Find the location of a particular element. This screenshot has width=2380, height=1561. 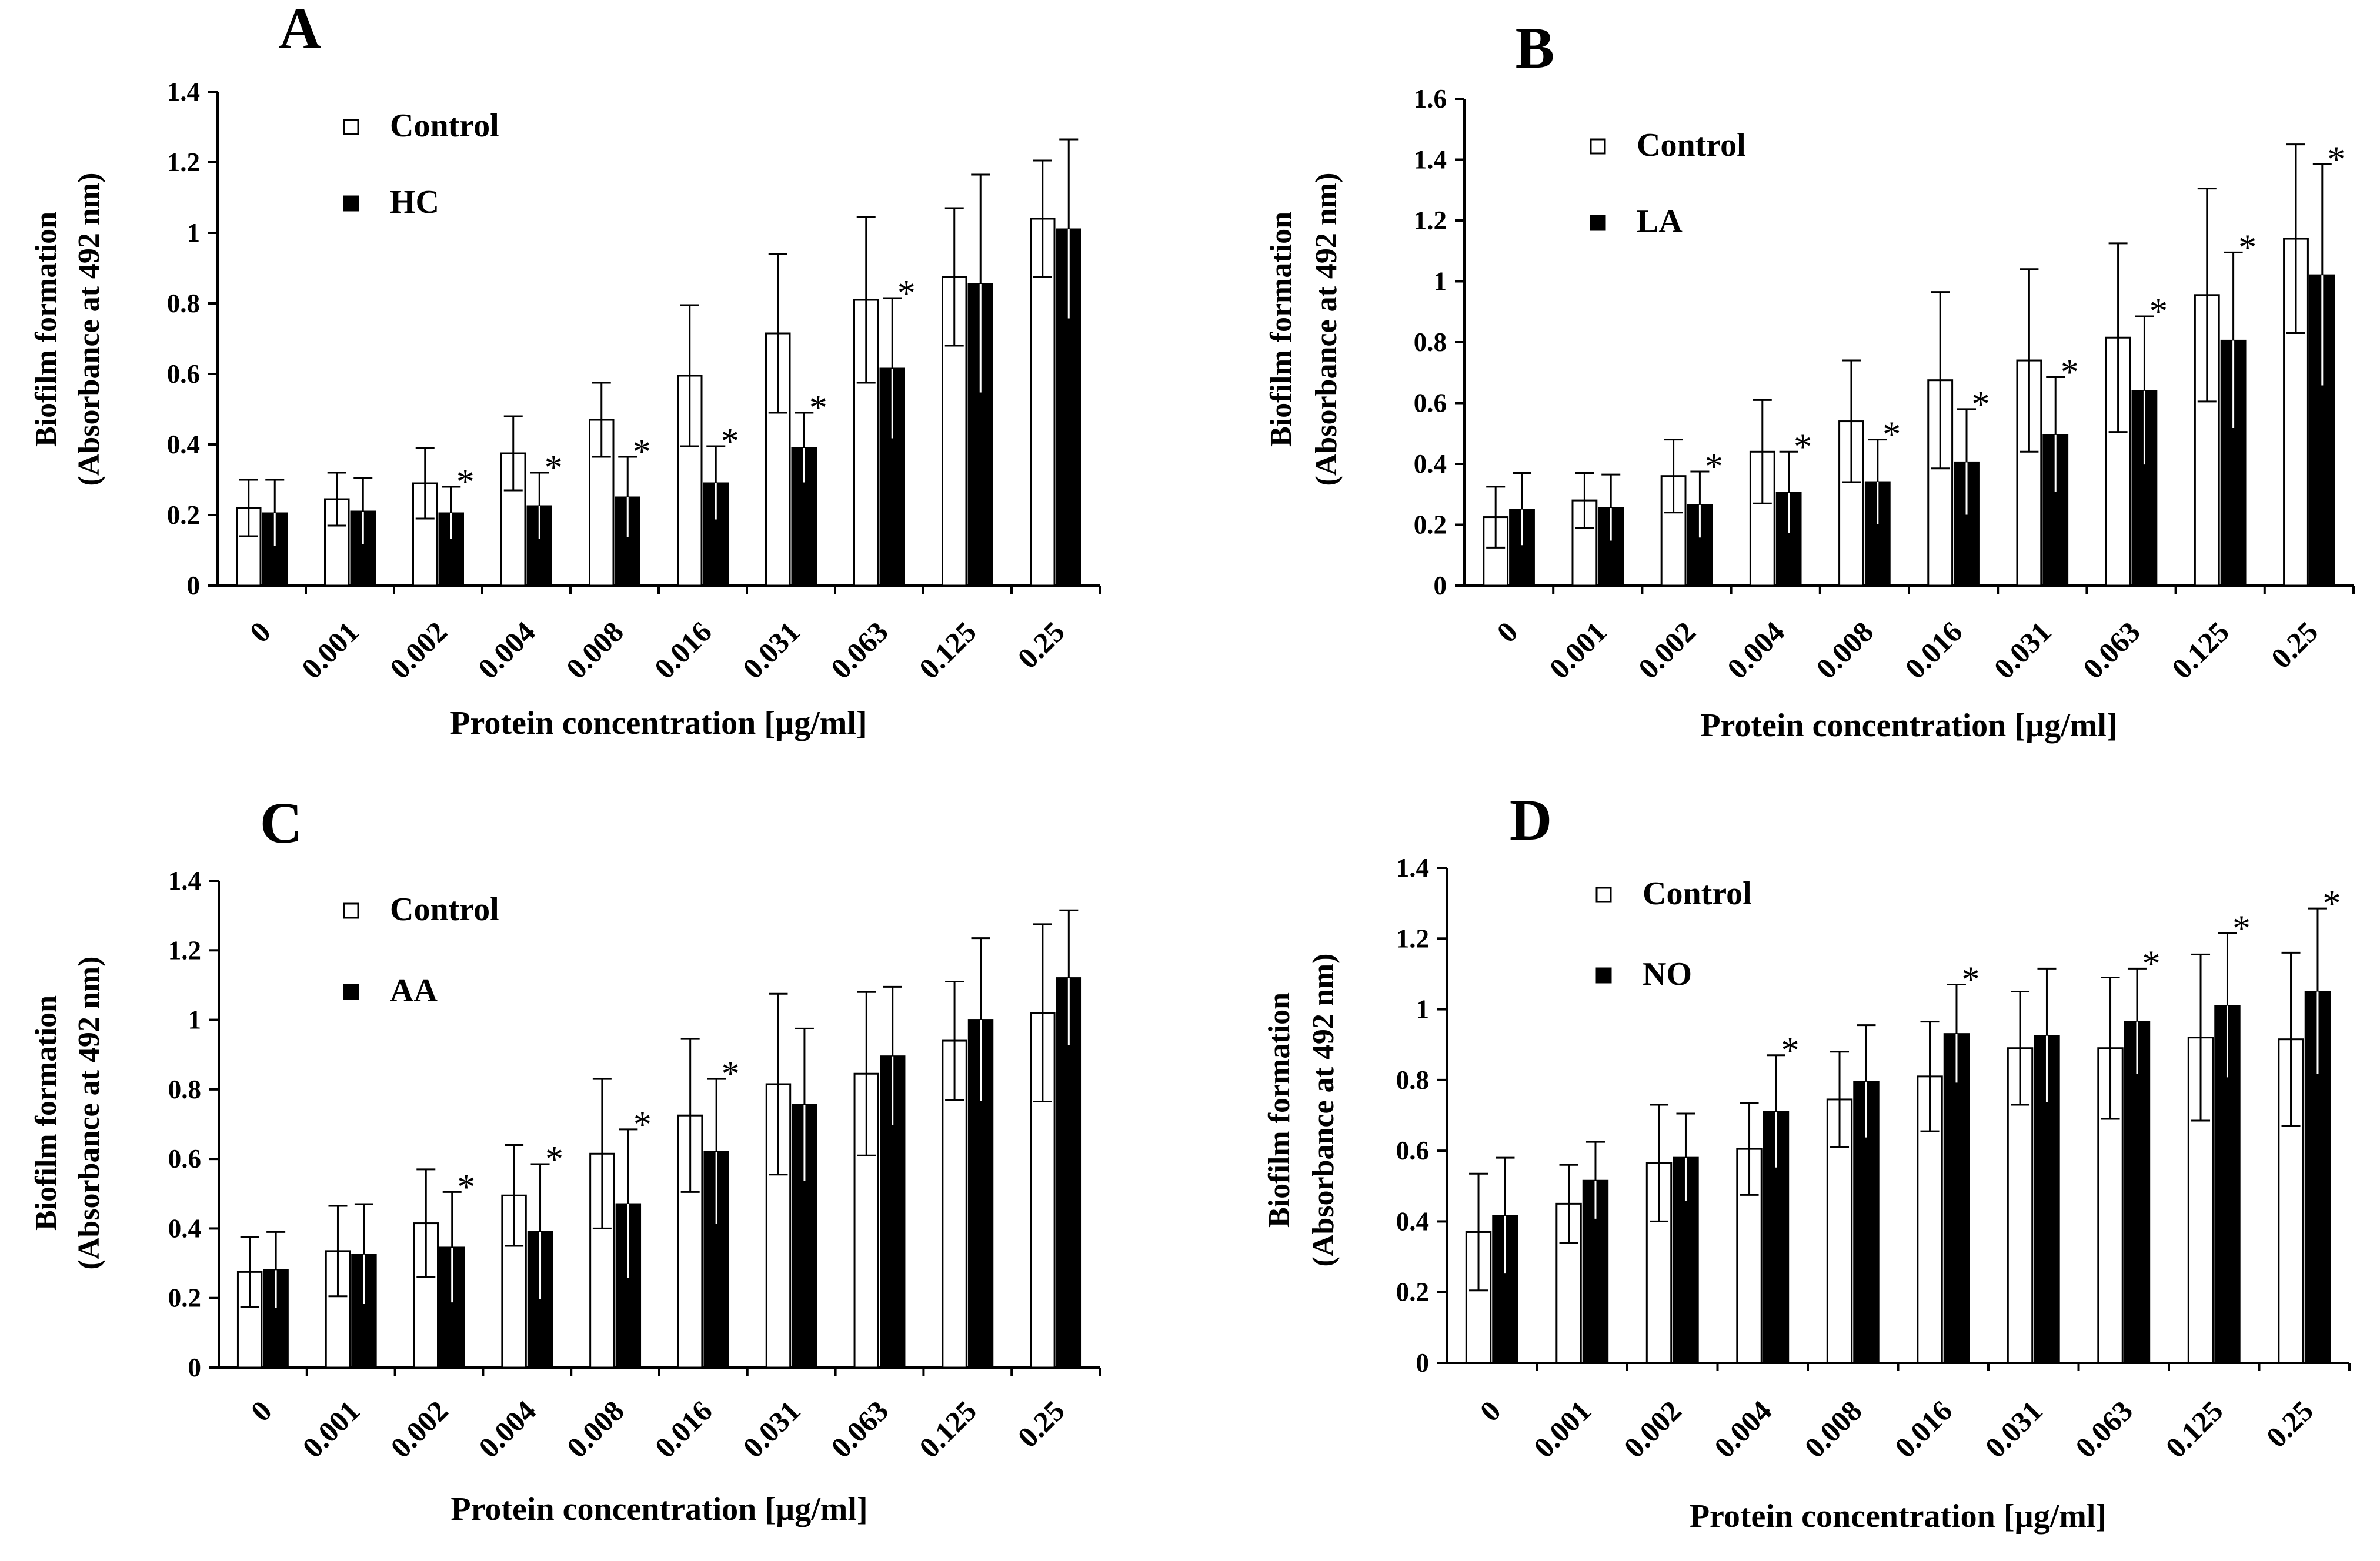

legend: Control NO is located at coordinates (1674, 934).